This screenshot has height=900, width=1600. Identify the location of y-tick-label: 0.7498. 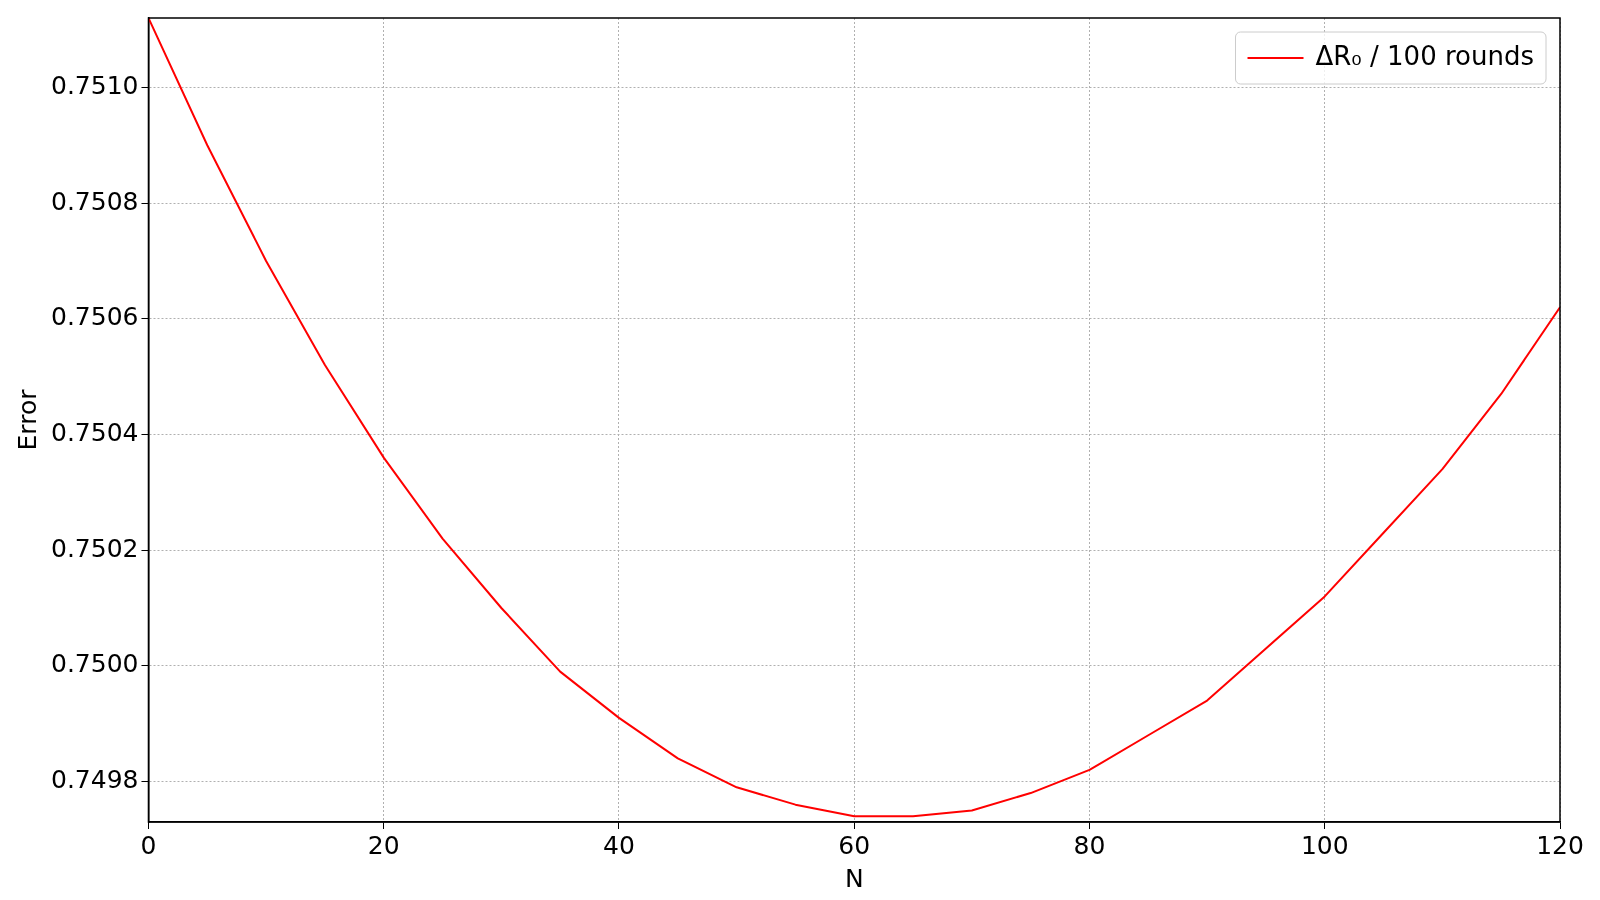
(94, 780).